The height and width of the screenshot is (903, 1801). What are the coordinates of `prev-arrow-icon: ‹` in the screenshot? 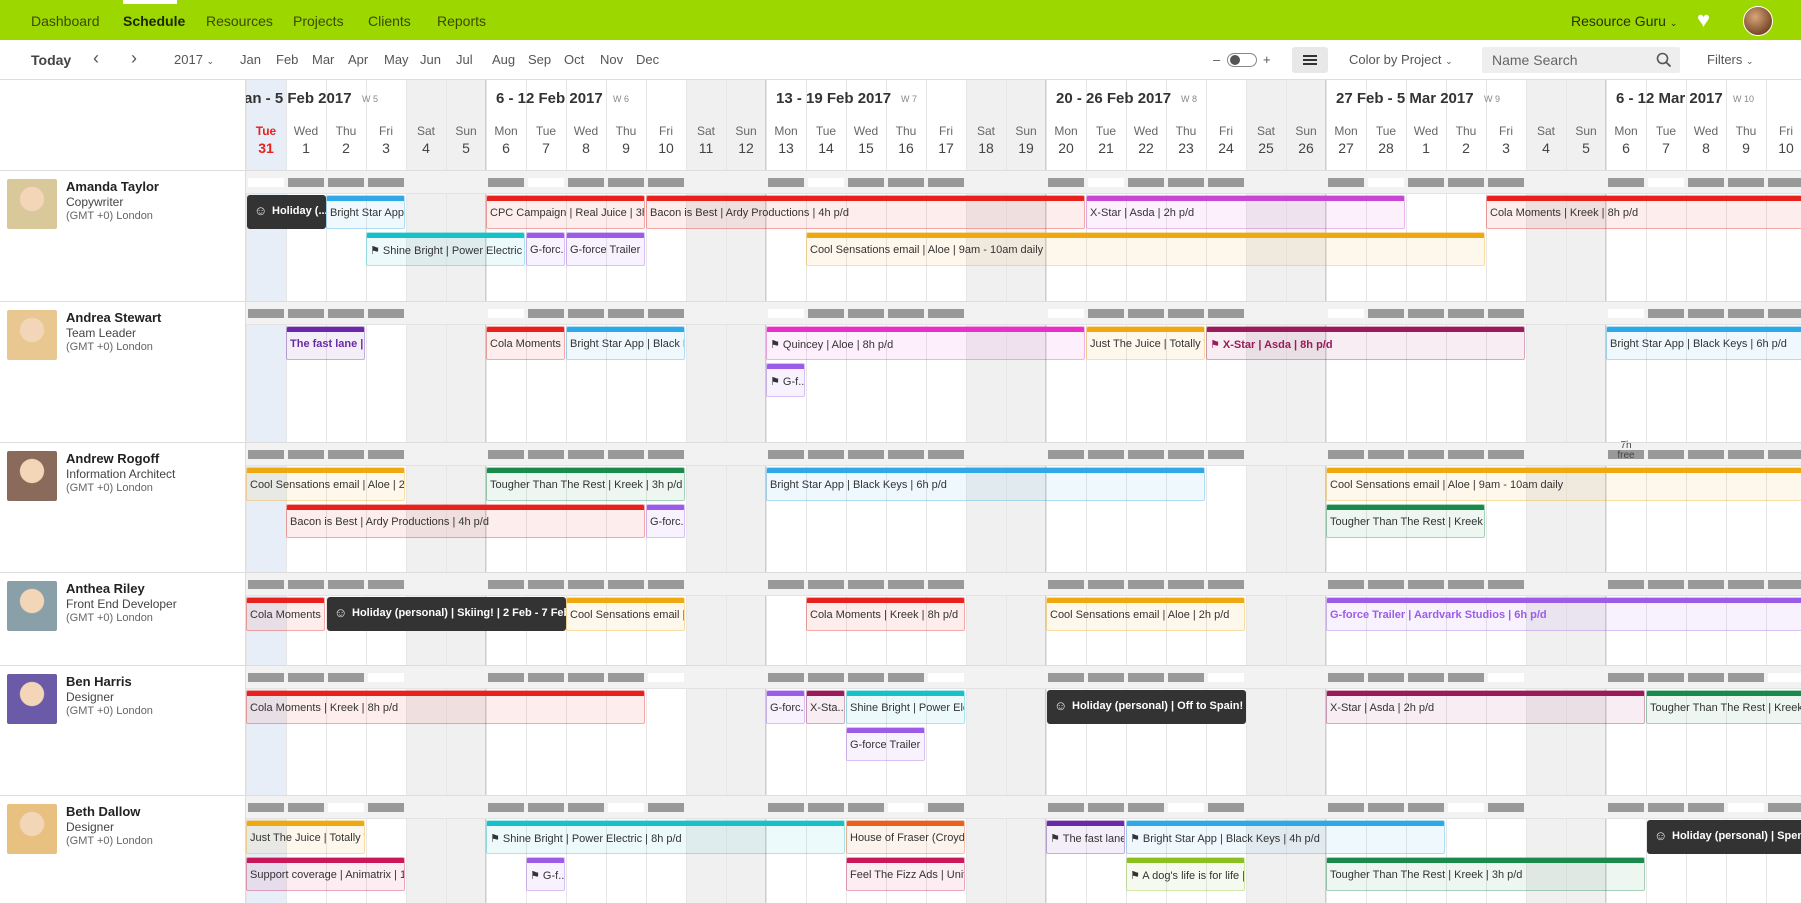 It's located at (96, 58).